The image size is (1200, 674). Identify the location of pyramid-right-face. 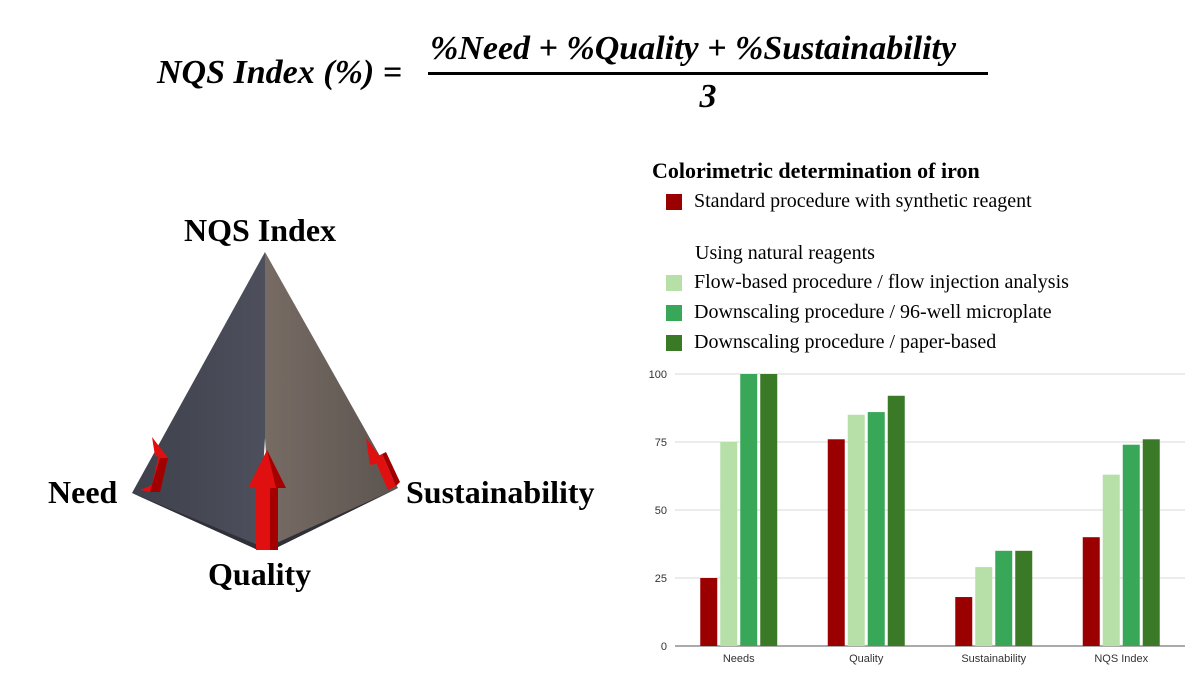
(331, 401).